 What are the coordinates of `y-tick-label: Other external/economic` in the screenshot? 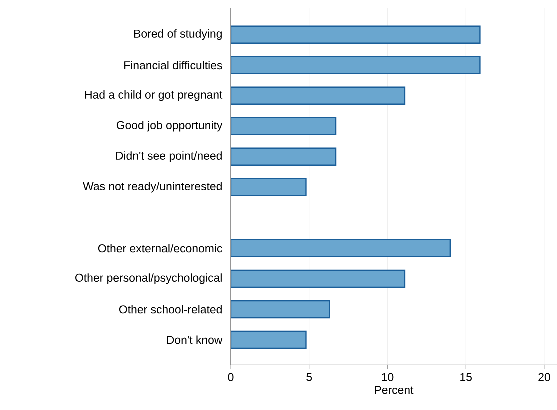 It's located at (160, 248).